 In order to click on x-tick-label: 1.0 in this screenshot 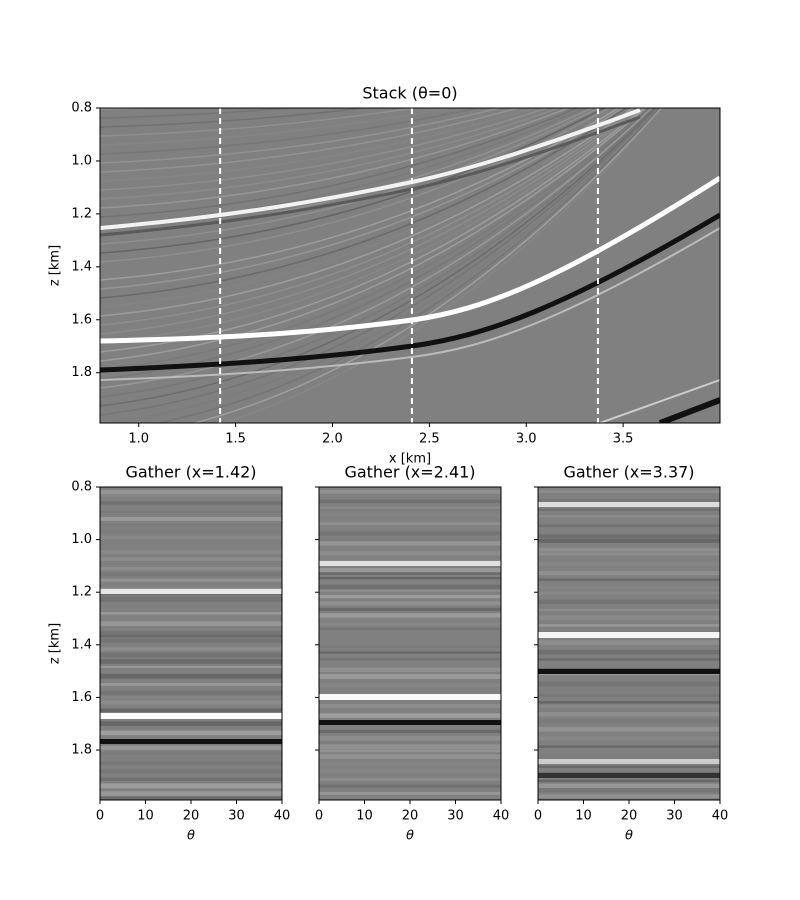, I will do `click(138, 439)`.